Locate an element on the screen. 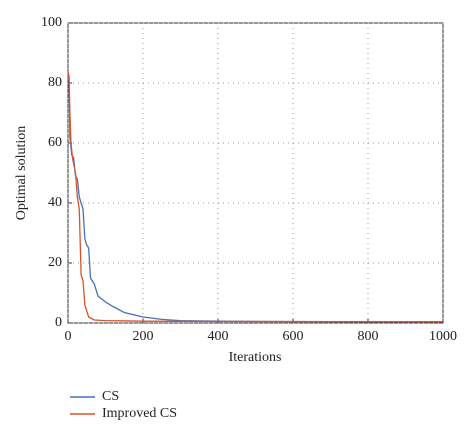 The width and height of the screenshot is (474, 440). x-tick-label: 0 is located at coordinates (68, 336).